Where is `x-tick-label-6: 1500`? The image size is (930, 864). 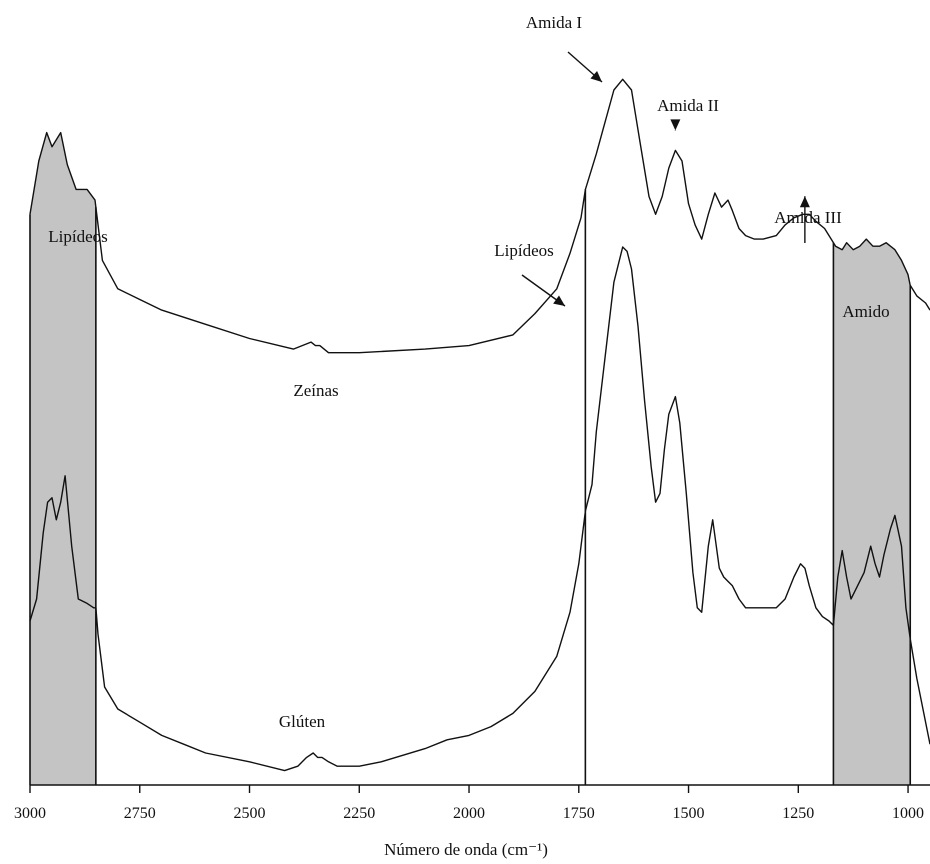 x-tick-label-6: 1500 is located at coordinates (689, 813).